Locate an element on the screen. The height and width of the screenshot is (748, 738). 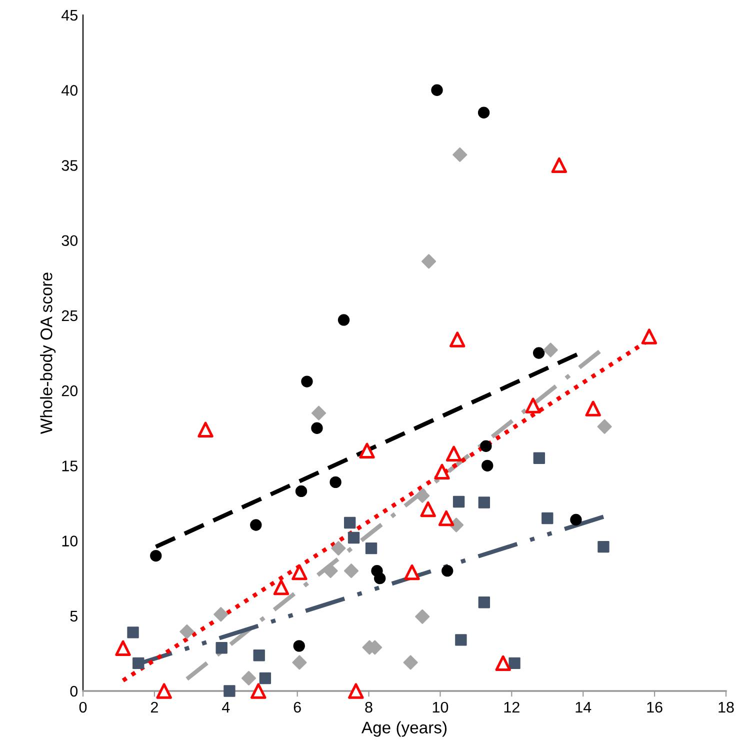
y-tick-label: 10 is located at coordinates (70, 541).